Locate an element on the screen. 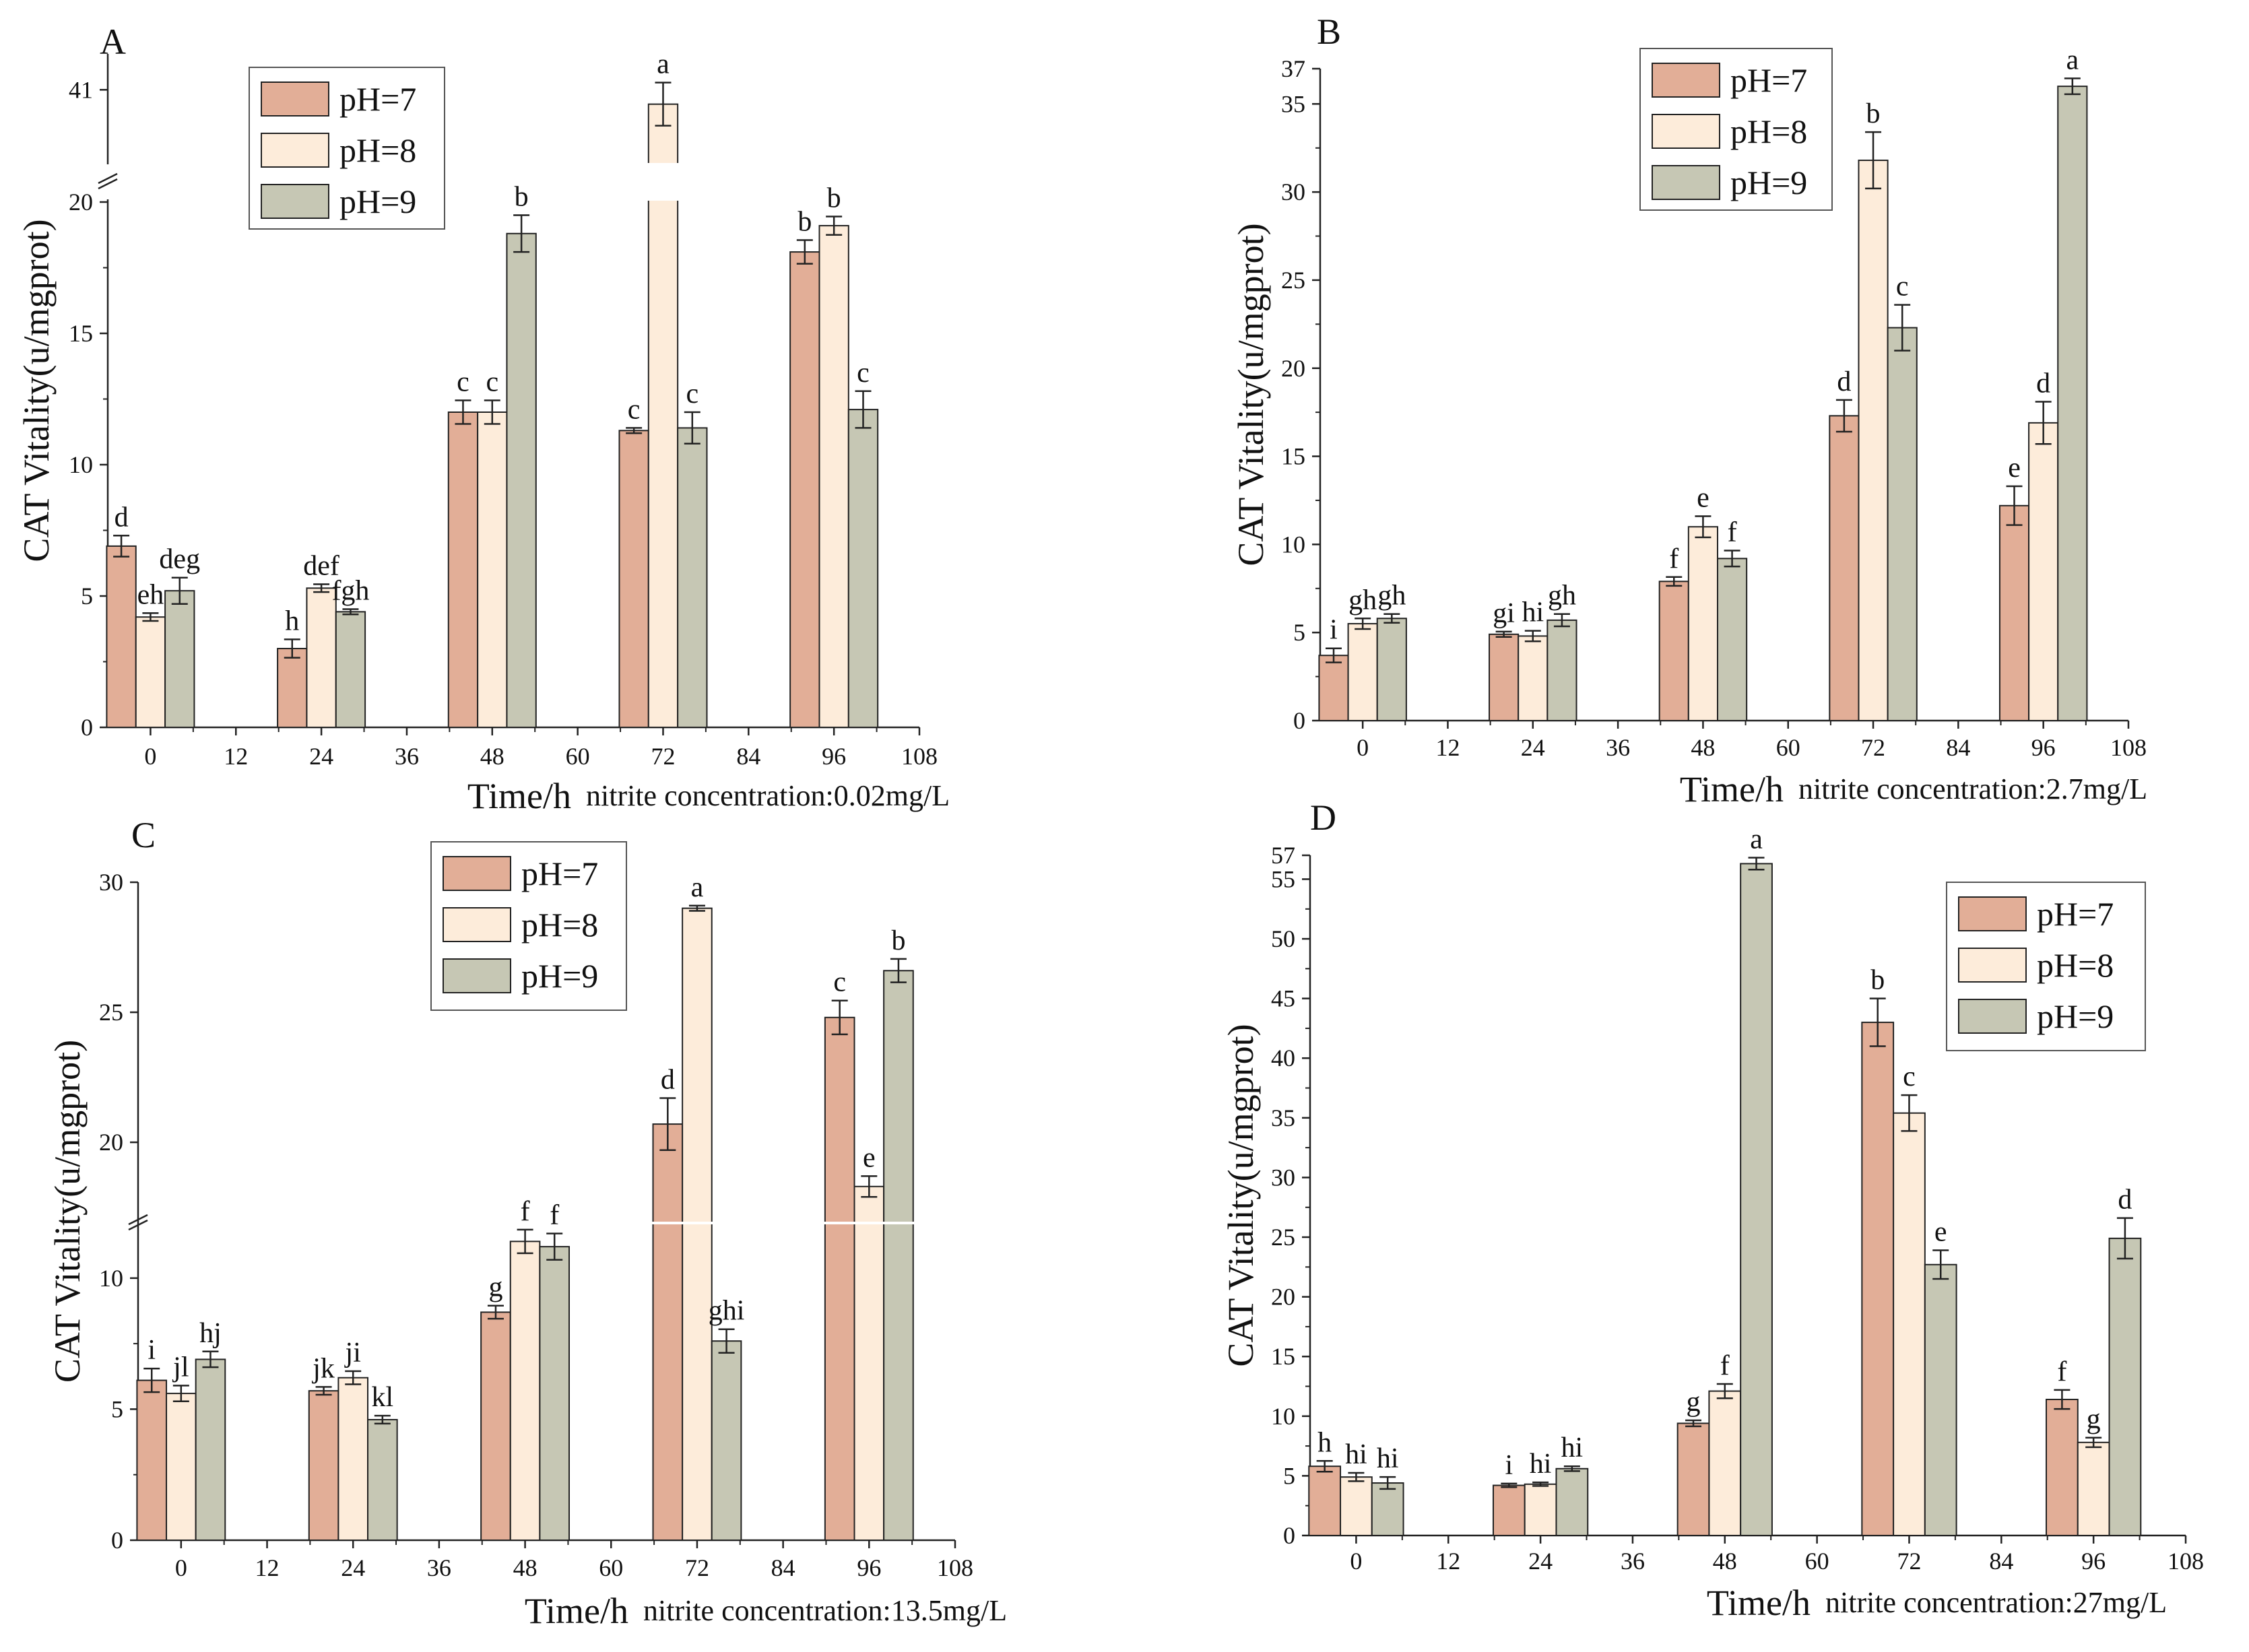  significance-letter: jl is located at coordinates (180, 1367).